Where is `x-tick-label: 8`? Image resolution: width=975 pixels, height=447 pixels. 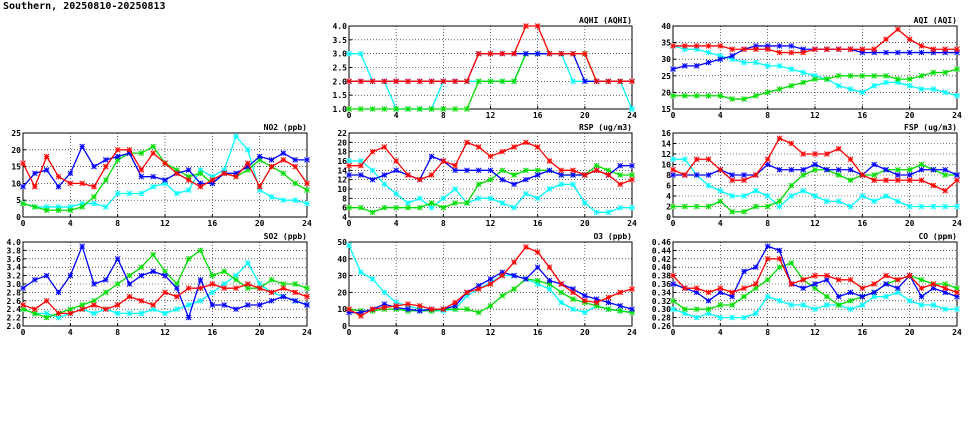
x-tick-label: 8 is located at coordinates (767, 223).